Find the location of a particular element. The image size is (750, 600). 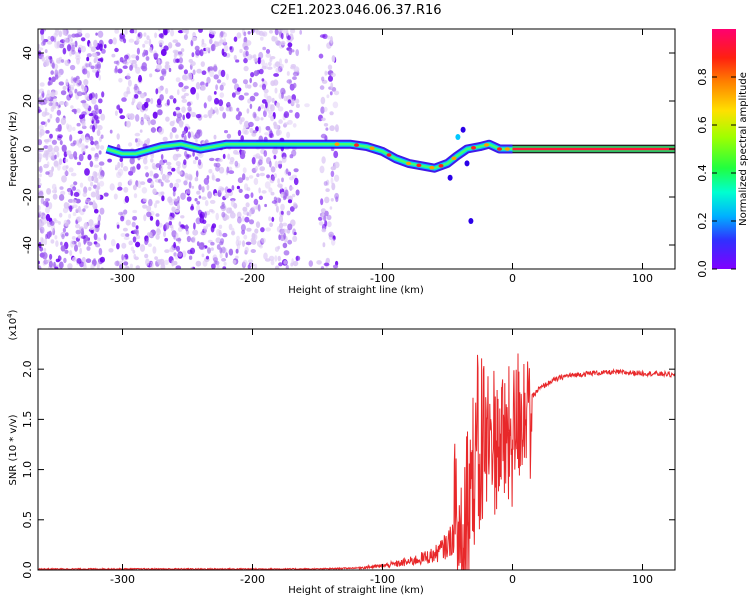

carrier-band is located at coordinates (593, 149).